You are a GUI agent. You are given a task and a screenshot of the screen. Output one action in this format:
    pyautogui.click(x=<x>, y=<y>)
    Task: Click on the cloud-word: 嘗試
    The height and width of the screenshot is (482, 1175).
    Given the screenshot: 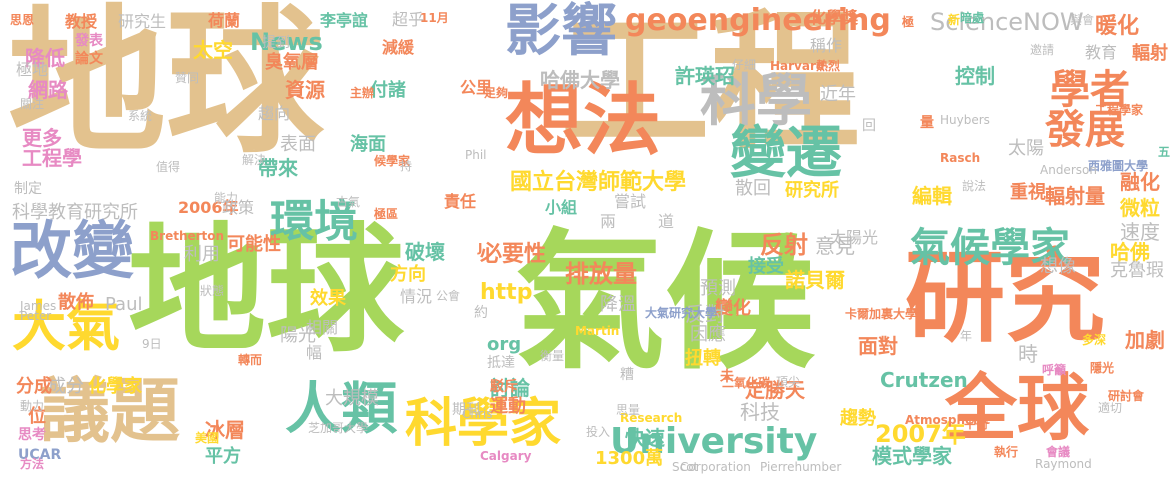 What is the action you would take?
    pyautogui.click(x=630, y=201)
    